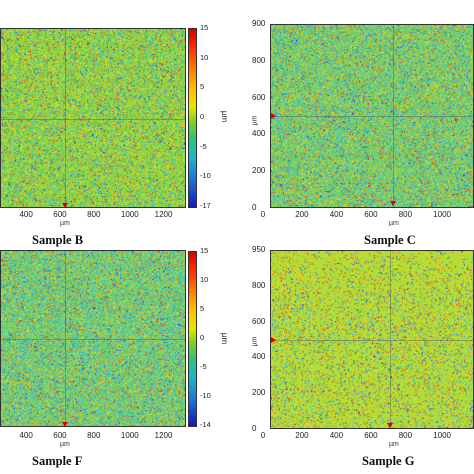 The width and height of the screenshot is (474, 474). What do you see at coordinates (225, 116) in the screenshot?
I see `colorbar-unit-b: µm` at bounding box center [225, 116].